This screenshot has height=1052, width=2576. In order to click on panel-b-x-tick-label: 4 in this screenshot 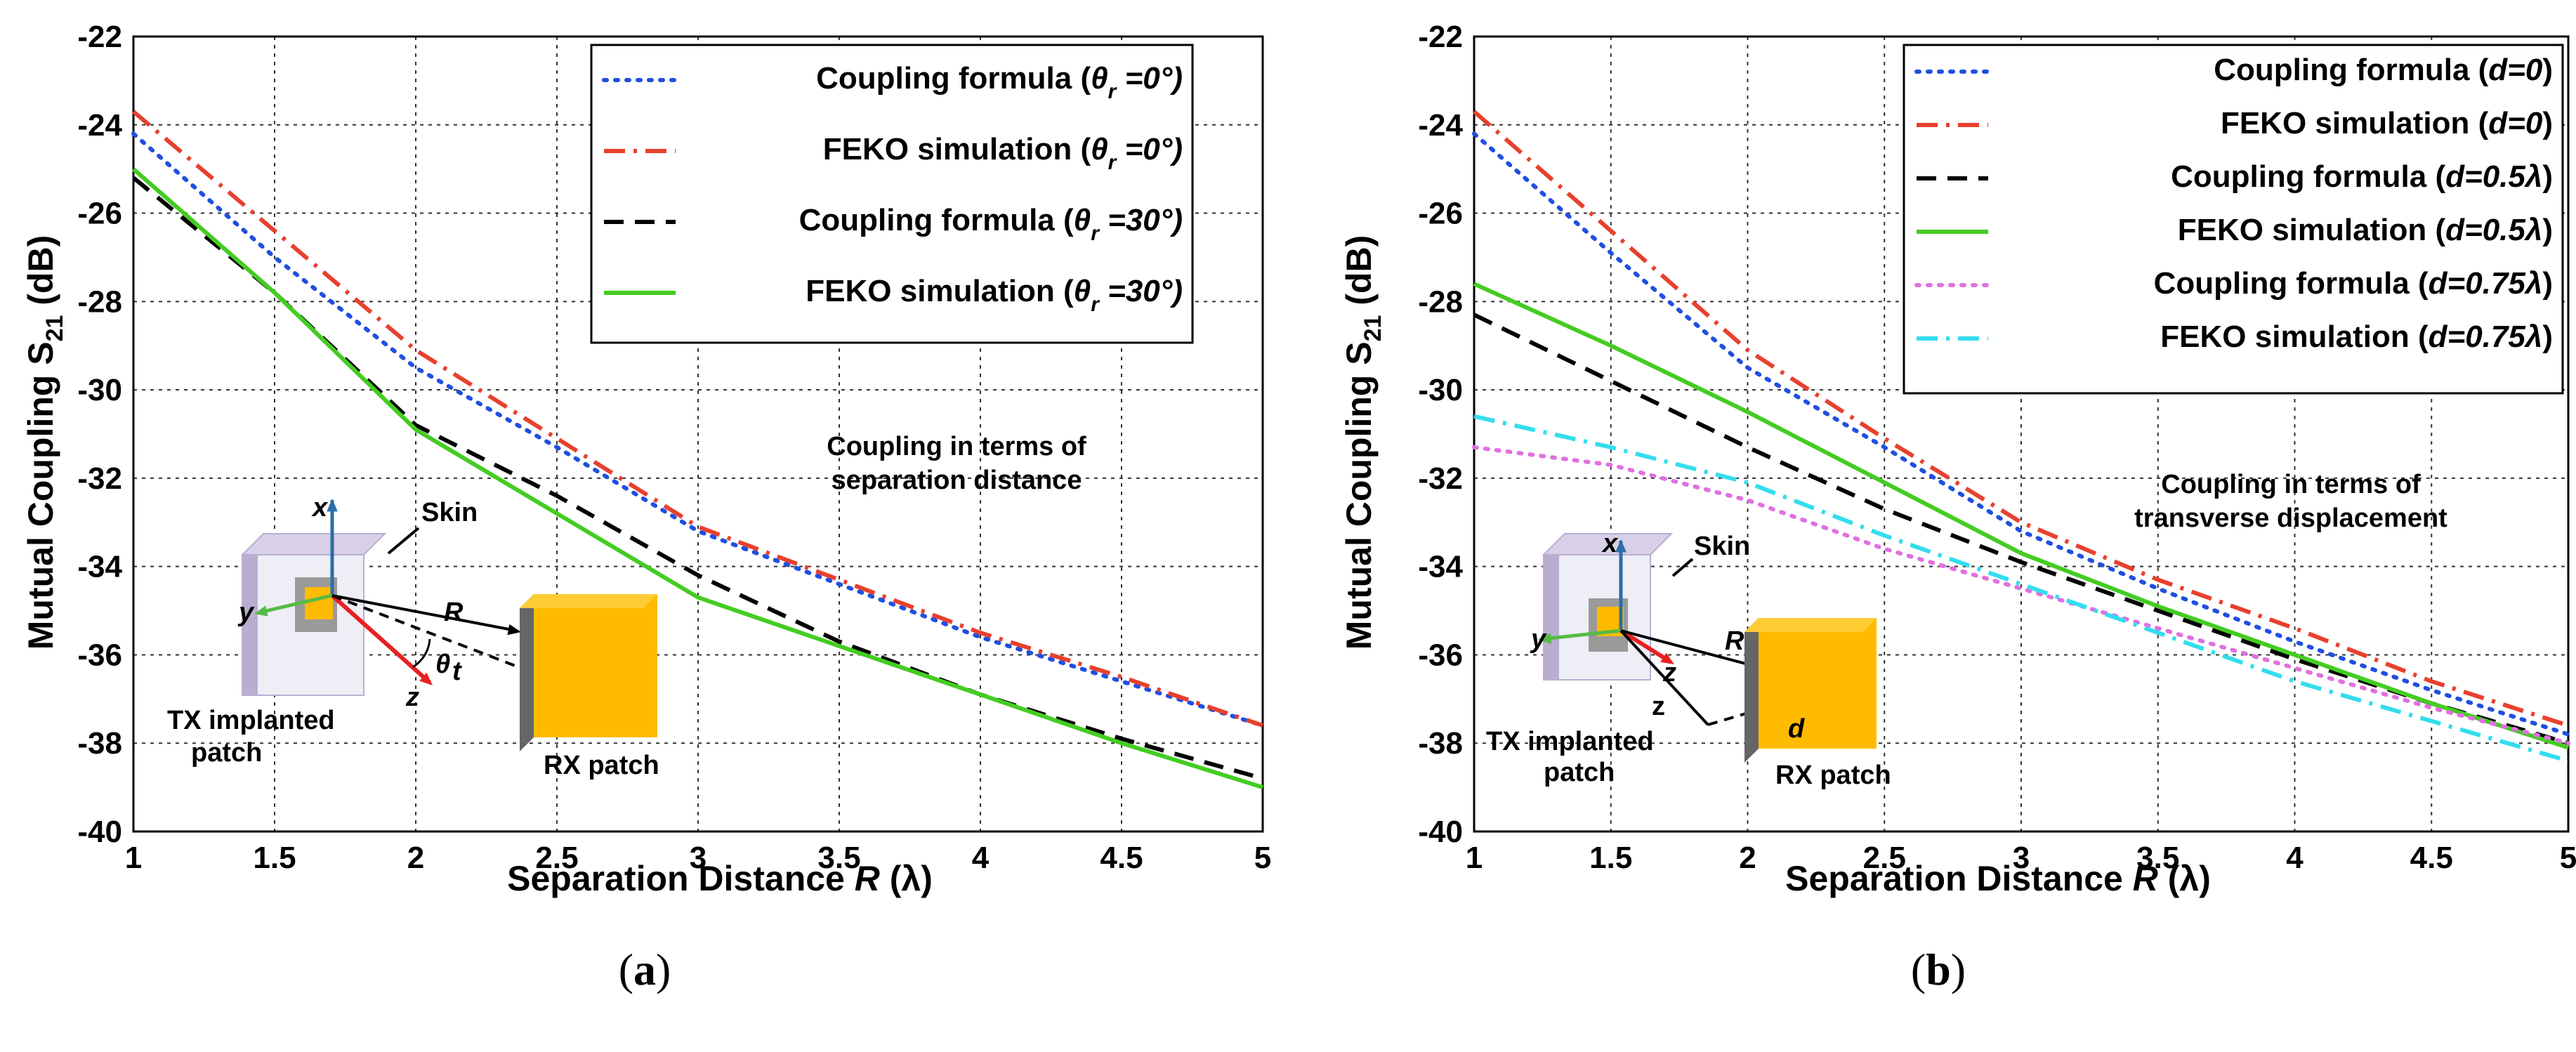, I will do `click(2295, 858)`.